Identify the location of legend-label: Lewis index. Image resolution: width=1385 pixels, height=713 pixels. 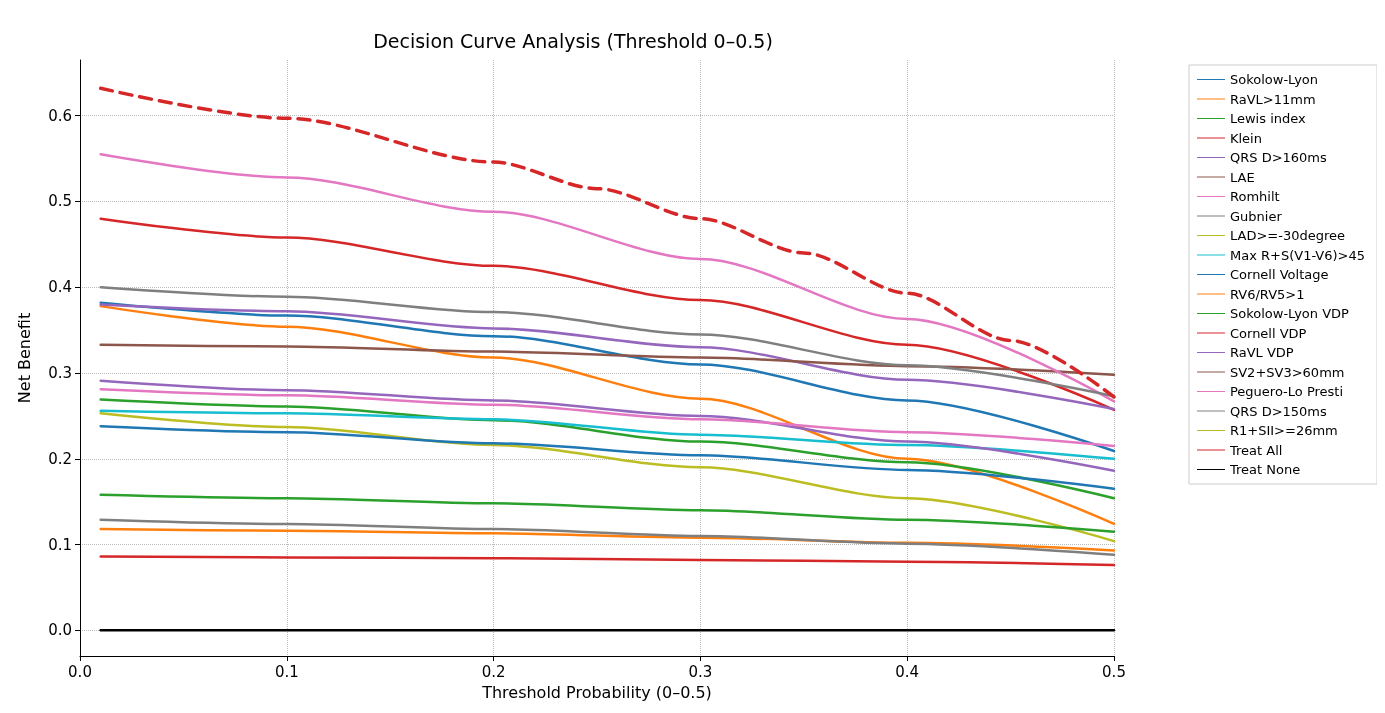
(1268, 118).